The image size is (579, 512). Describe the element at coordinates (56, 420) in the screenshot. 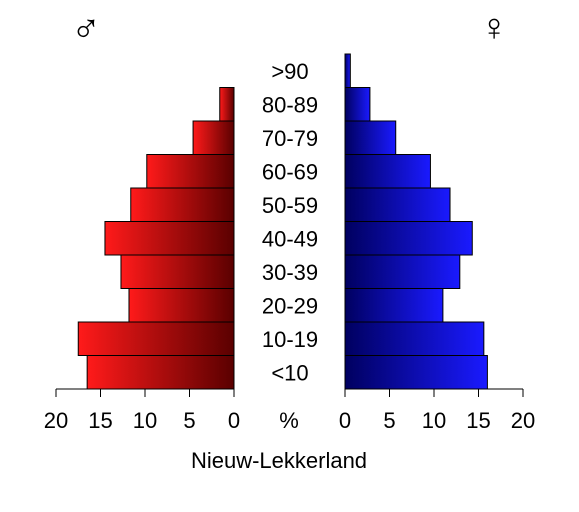

I see `male-axis-tick-label: 20` at that location.